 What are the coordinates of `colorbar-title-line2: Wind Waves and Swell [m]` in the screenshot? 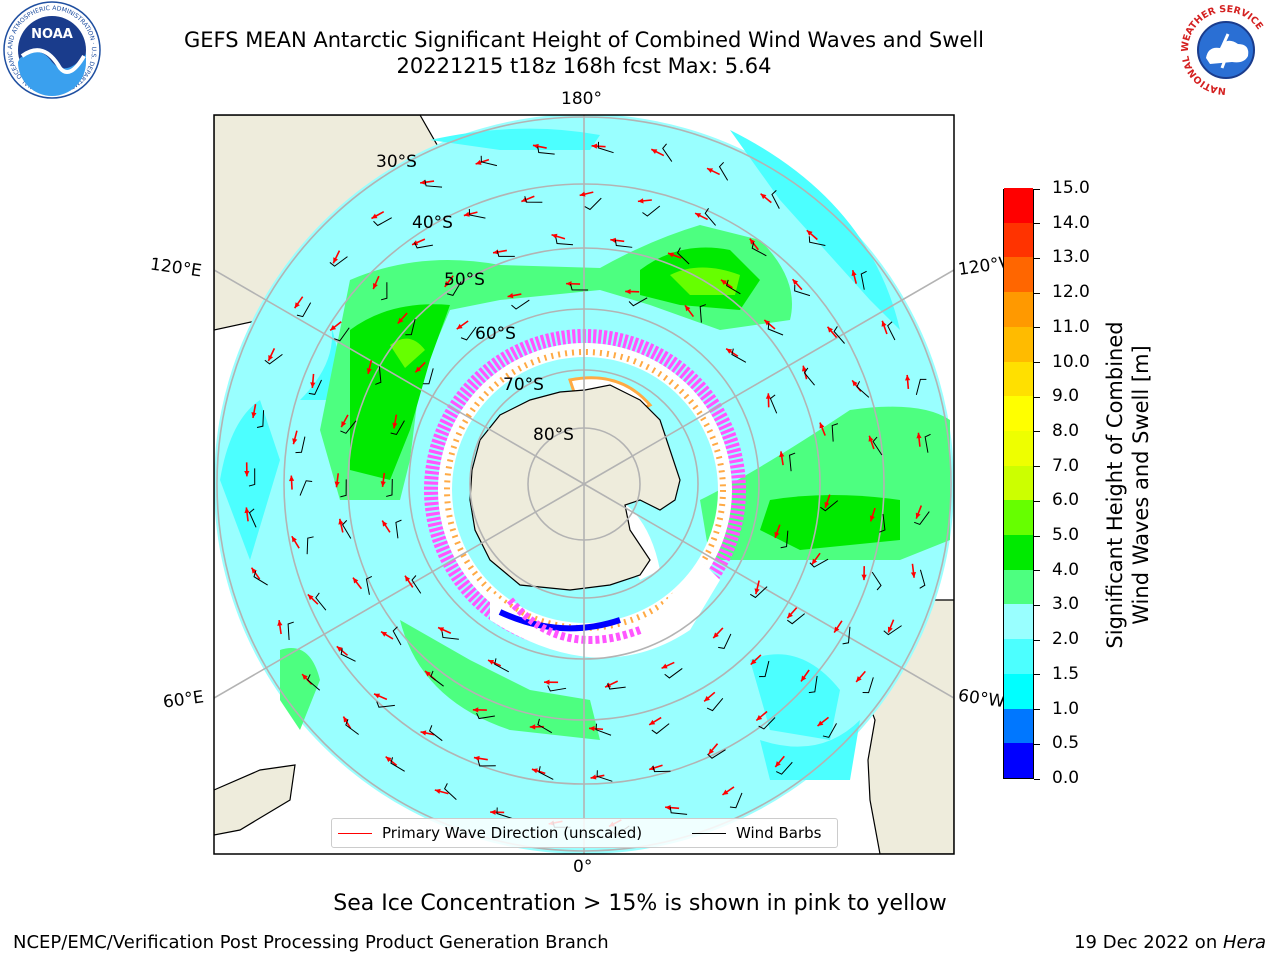 It's located at (1141, 485).